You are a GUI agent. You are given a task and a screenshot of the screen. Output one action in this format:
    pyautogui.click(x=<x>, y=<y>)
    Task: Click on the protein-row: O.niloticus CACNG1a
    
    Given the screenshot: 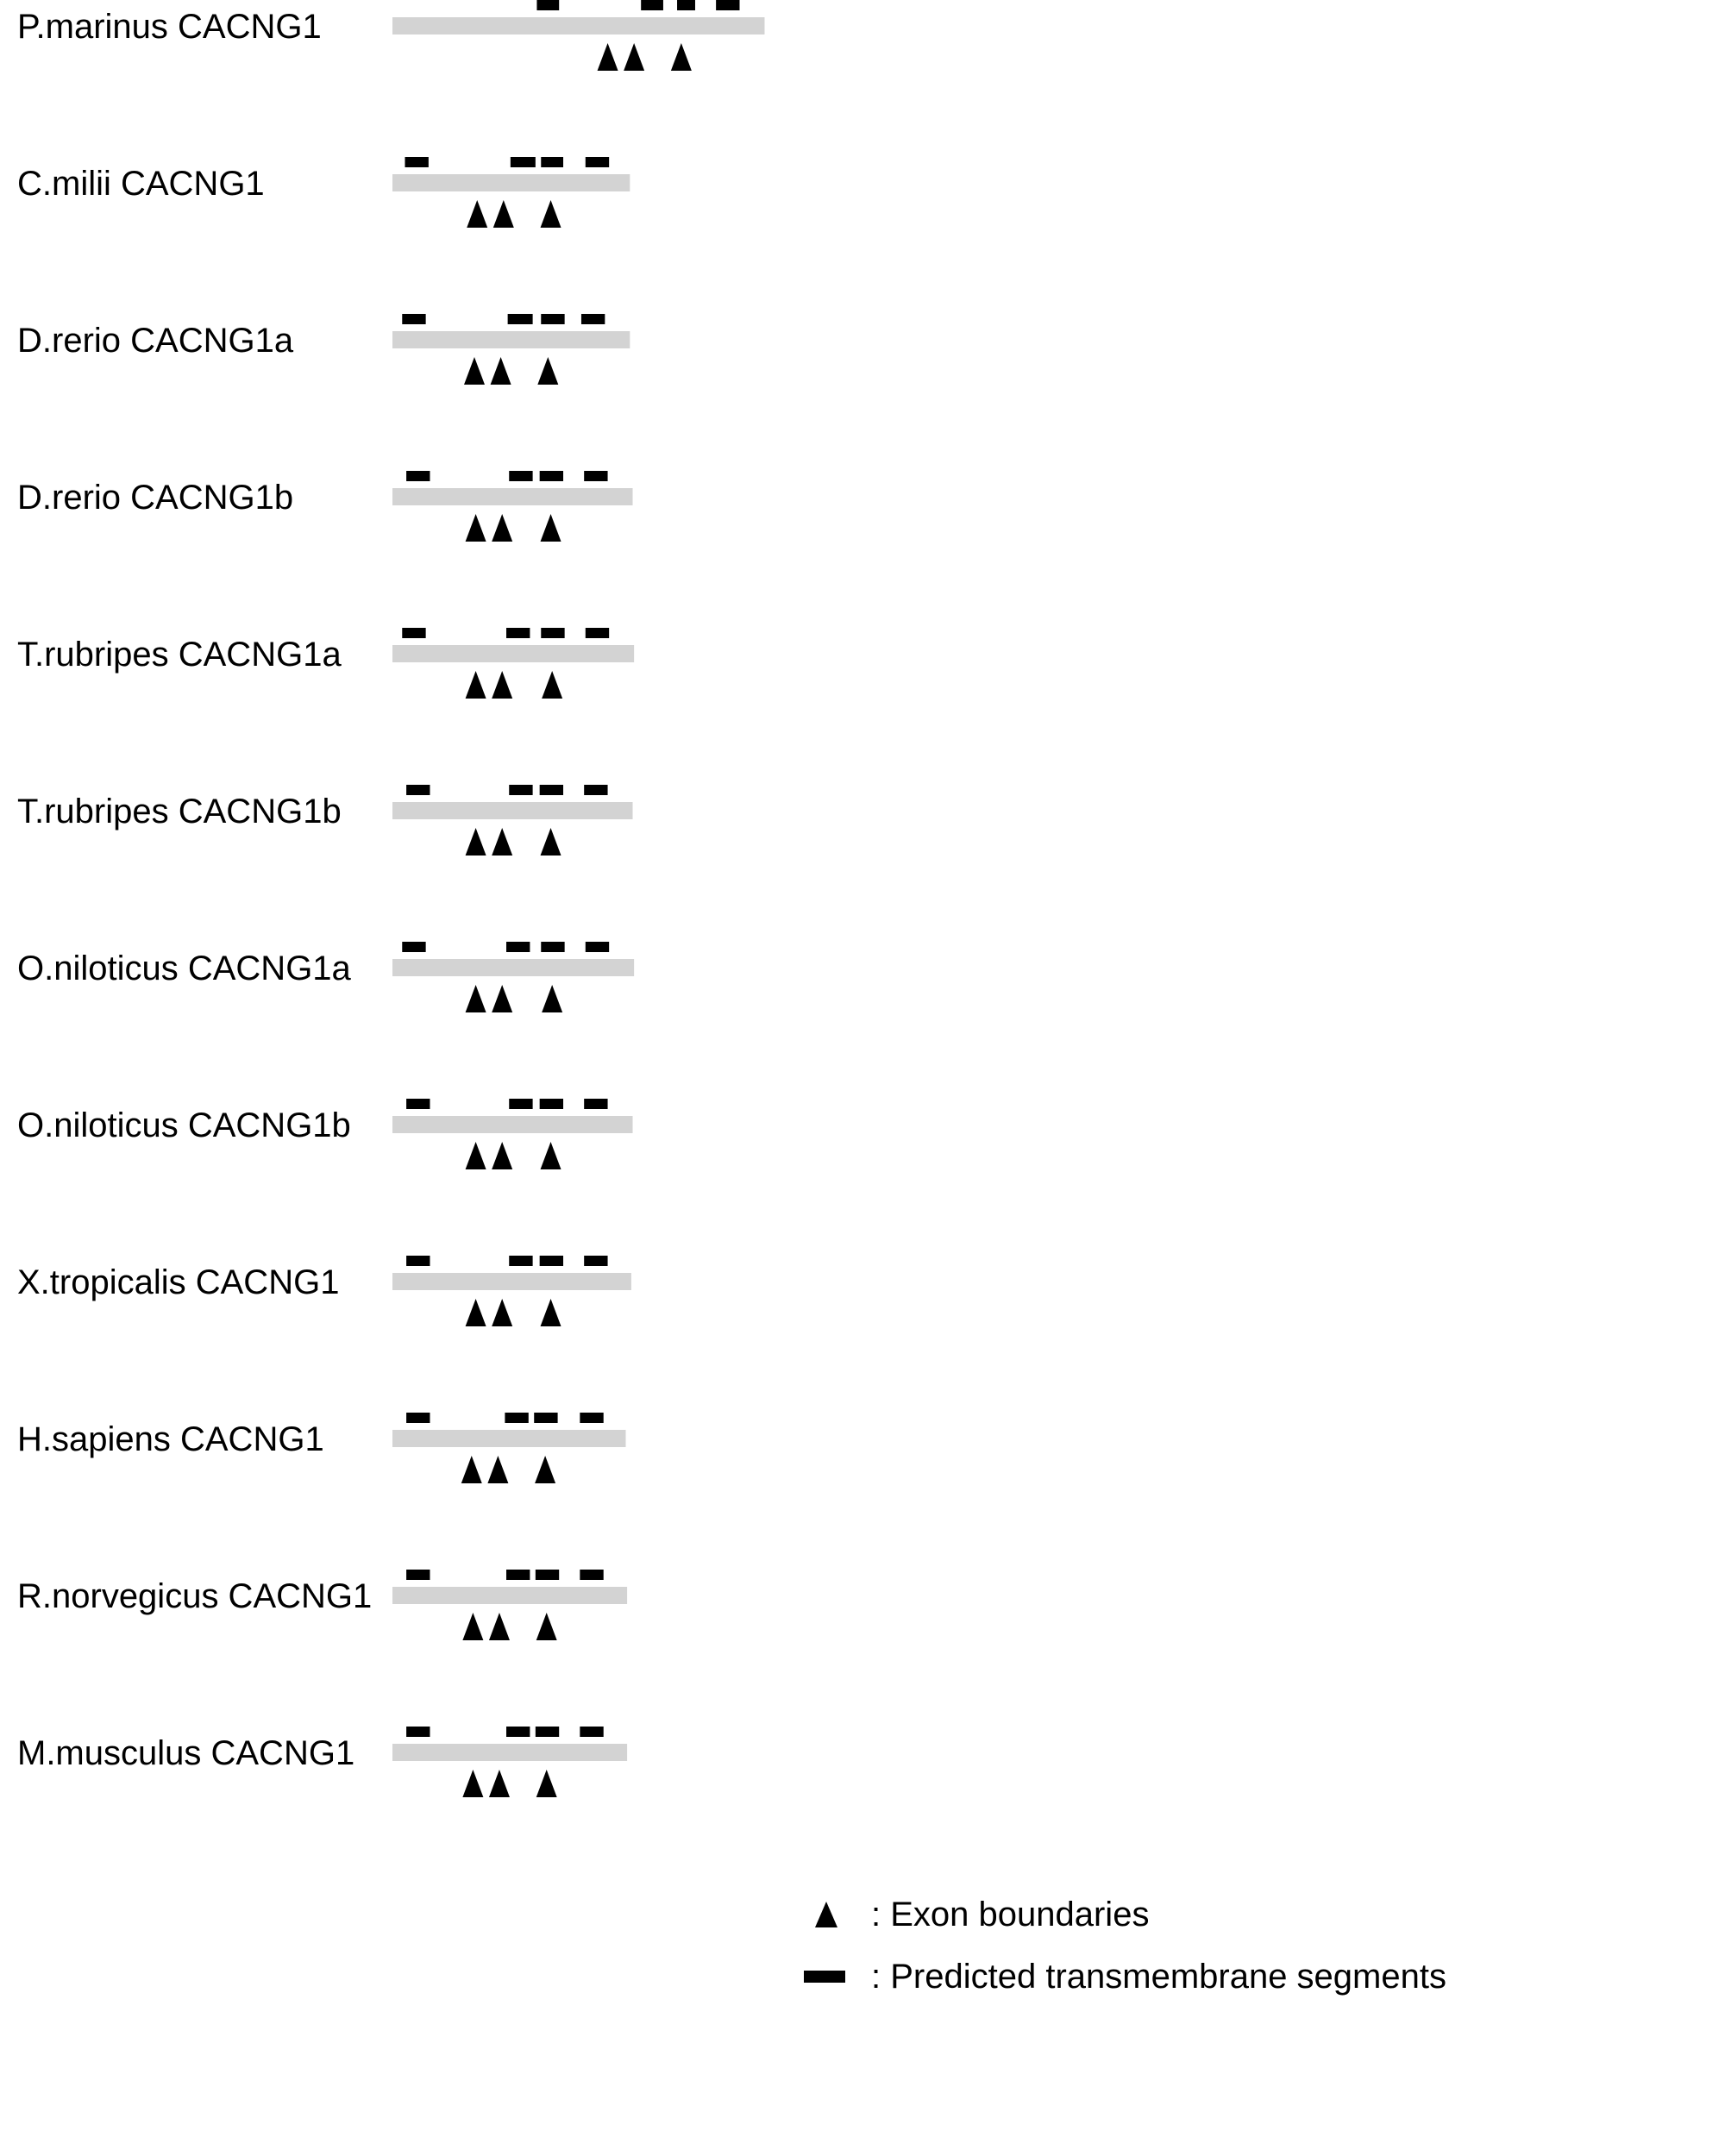 What is the action you would take?
    pyautogui.click(x=326, y=977)
    